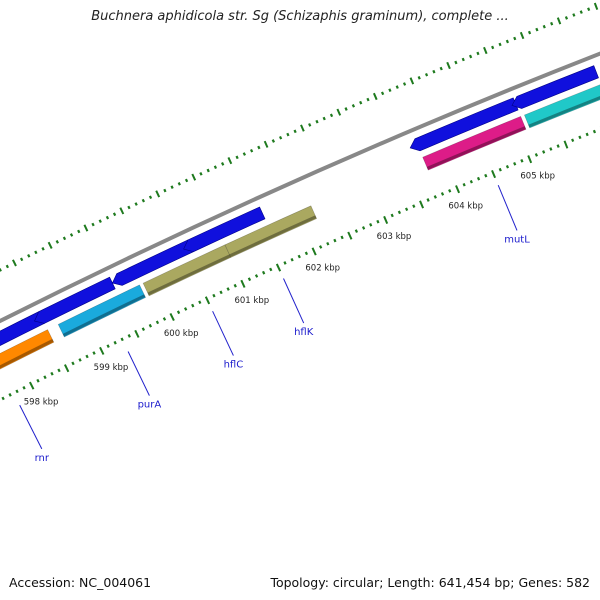  What do you see at coordinates (322, 269) in the screenshot?
I see `position-label: 602 kbp` at bounding box center [322, 269].